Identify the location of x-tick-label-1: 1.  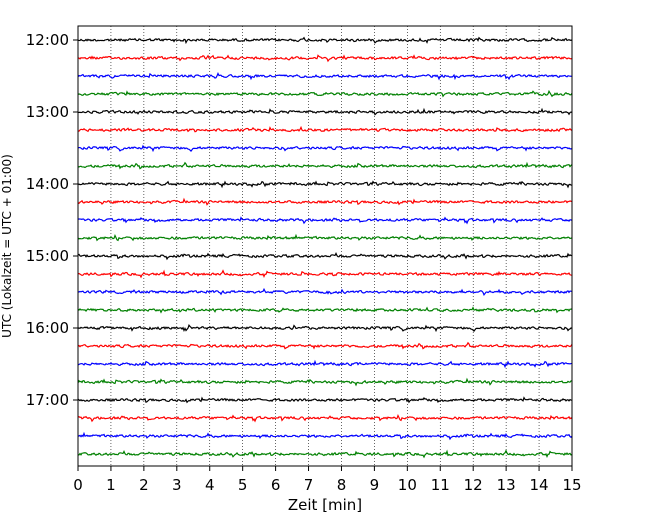
(111, 485).